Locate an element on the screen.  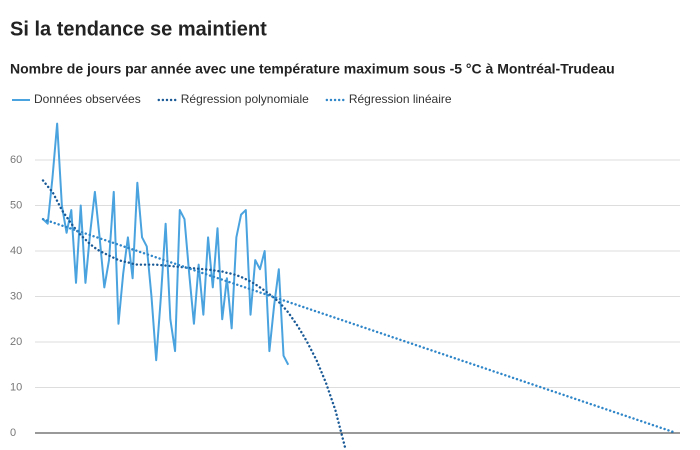
y-tick-label: 20 is located at coordinates (16, 342).